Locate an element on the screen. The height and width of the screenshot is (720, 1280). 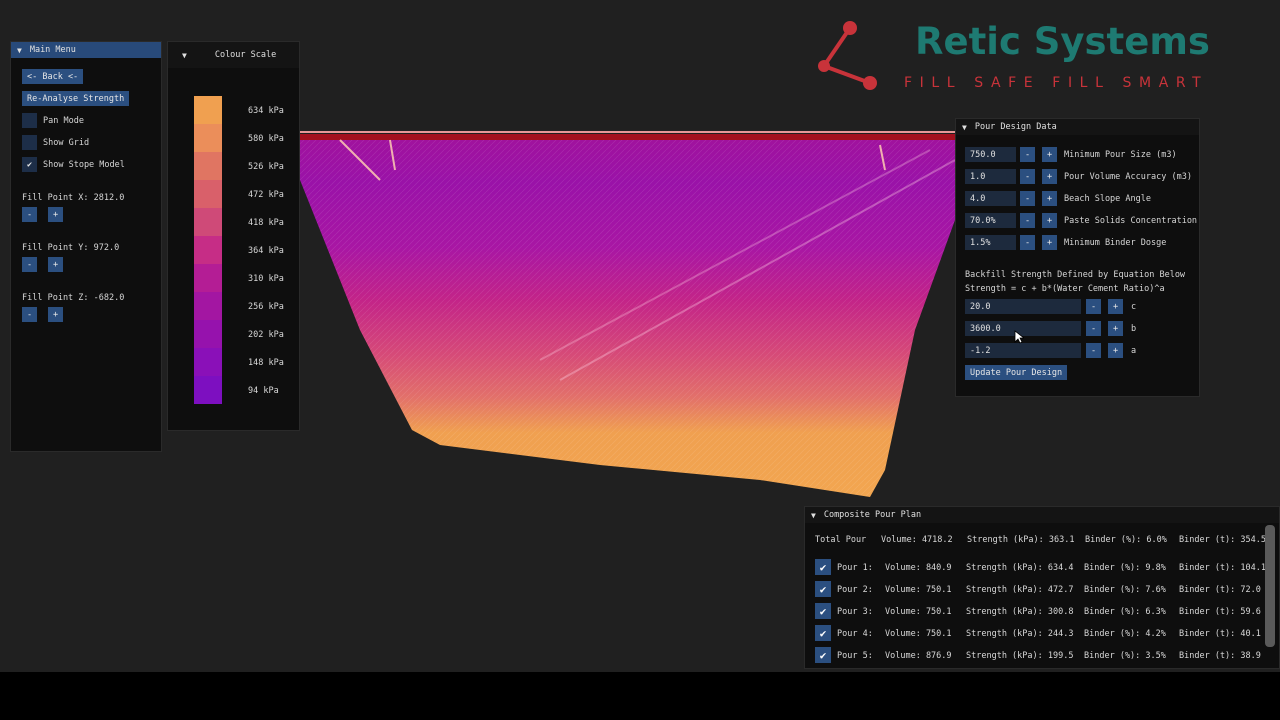
composite-titlebar: ▼ Composite Pour Plan is located at coordinates (1042, 515).